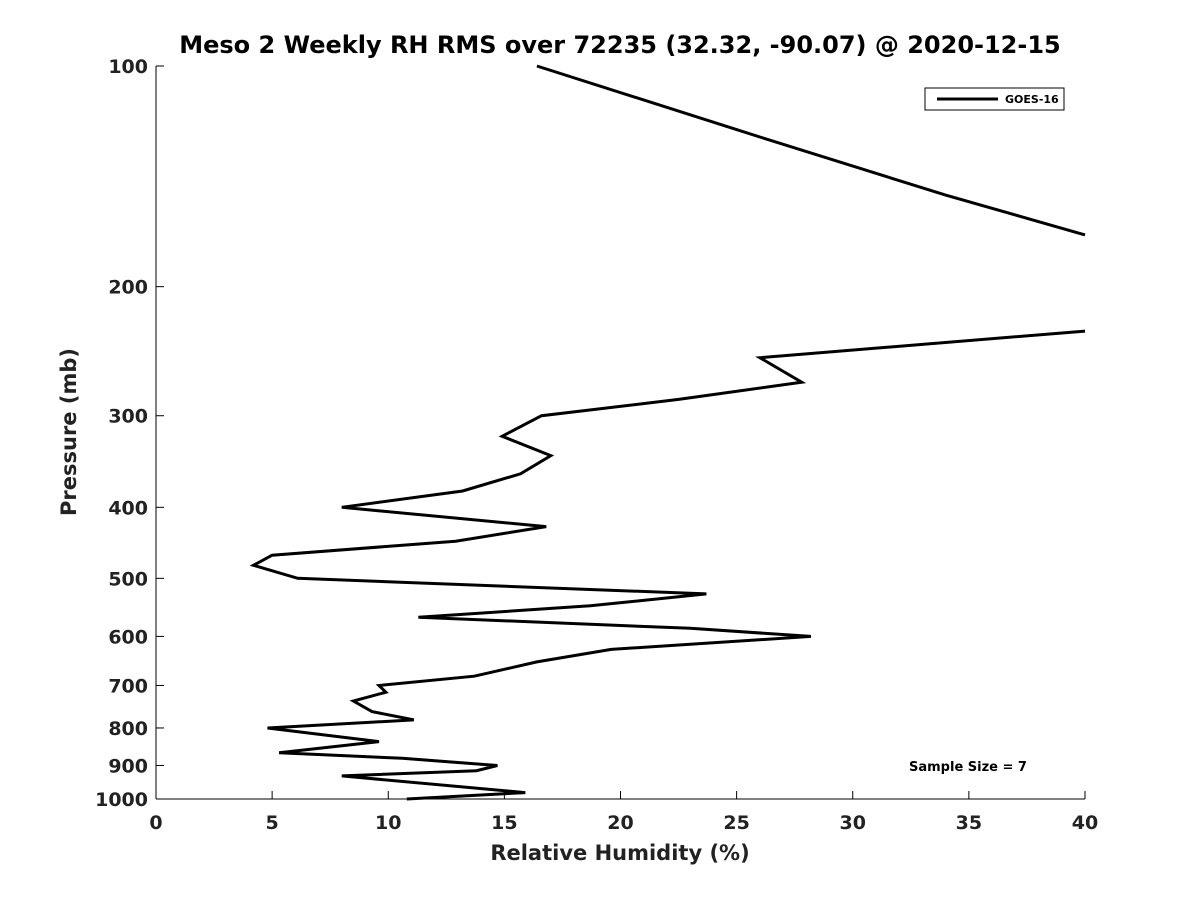 This screenshot has height=900, width=1200. What do you see at coordinates (129, 433) in the screenshot?
I see `y-ticks: 100 200 300 400 500 600 700 800 900 1000` at bounding box center [129, 433].